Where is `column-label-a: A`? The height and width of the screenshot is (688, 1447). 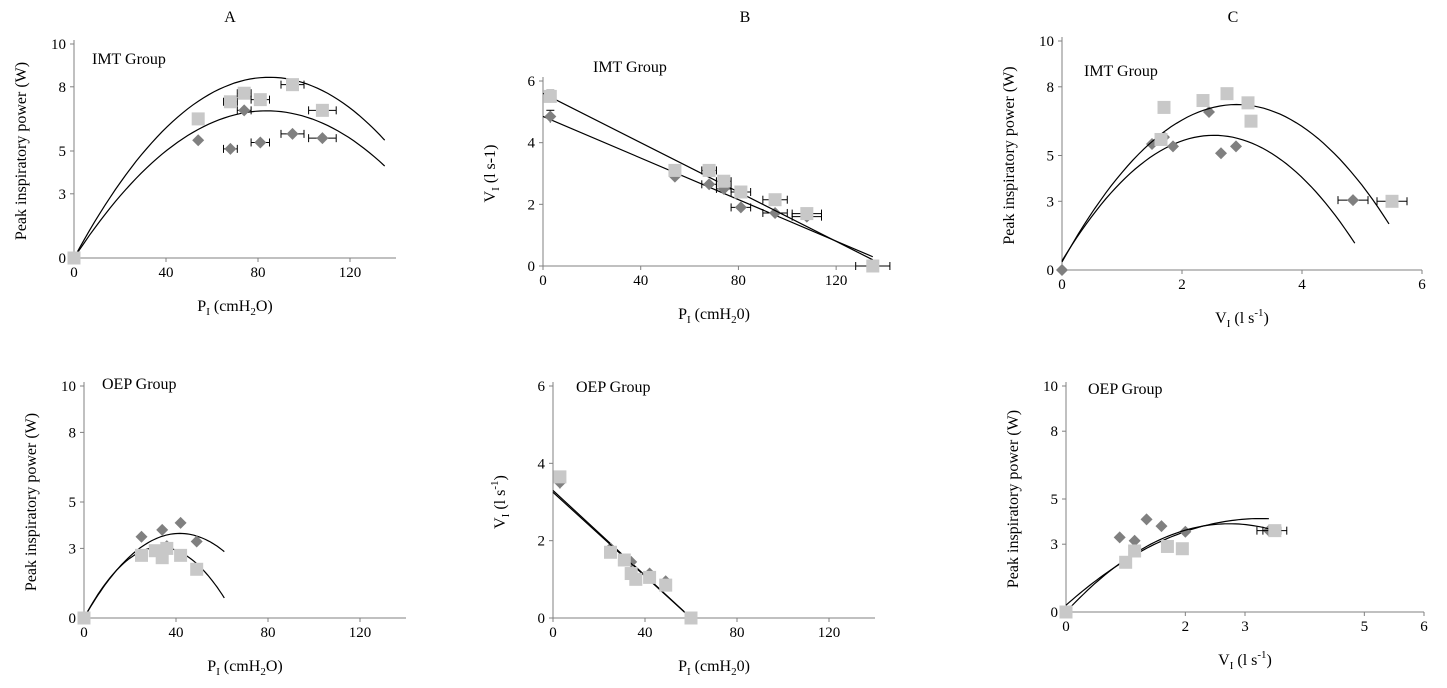 column-label-a: A is located at coordinates (230, 17).